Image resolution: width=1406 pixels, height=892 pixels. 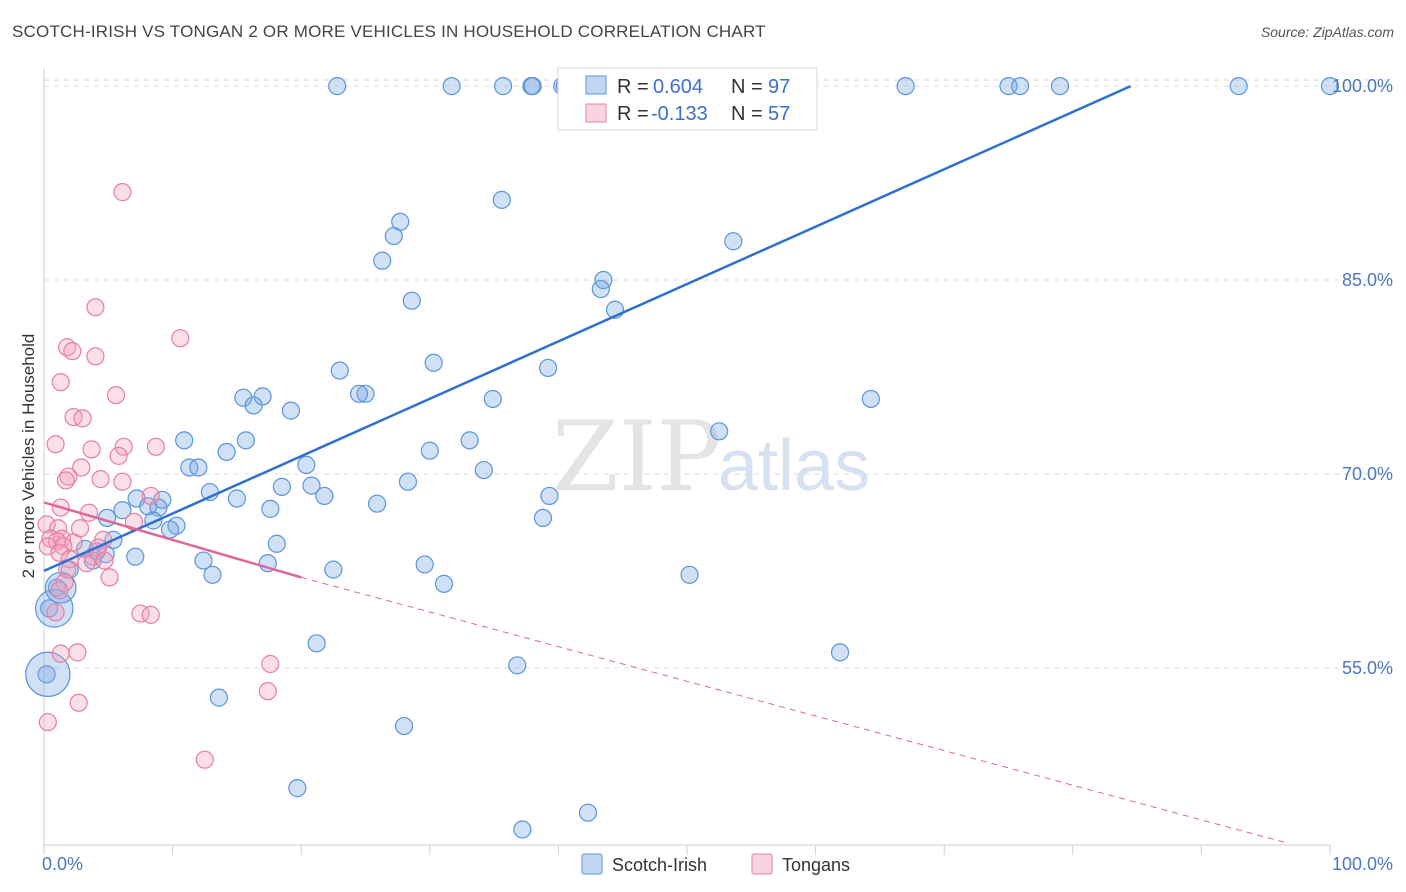 I want to click on y-axis-label: 2 or more Vehicles in Household, so click(x=28, y=456).